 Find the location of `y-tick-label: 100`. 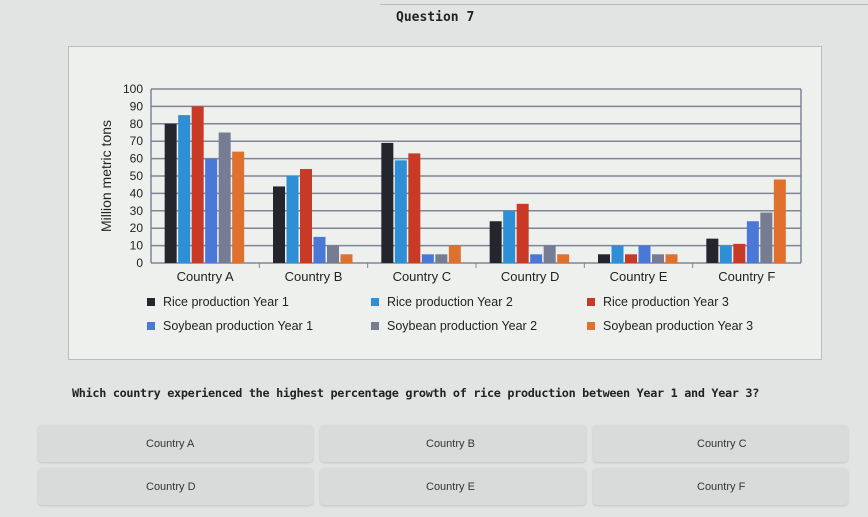

y-tick-label: 100 is located at coordinates (133, 89).